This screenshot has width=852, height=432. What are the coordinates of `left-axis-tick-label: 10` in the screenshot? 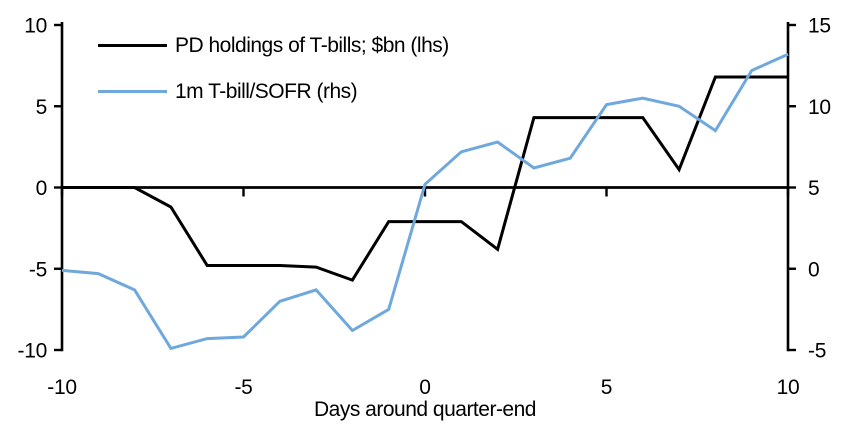 It's located at (35, 26).